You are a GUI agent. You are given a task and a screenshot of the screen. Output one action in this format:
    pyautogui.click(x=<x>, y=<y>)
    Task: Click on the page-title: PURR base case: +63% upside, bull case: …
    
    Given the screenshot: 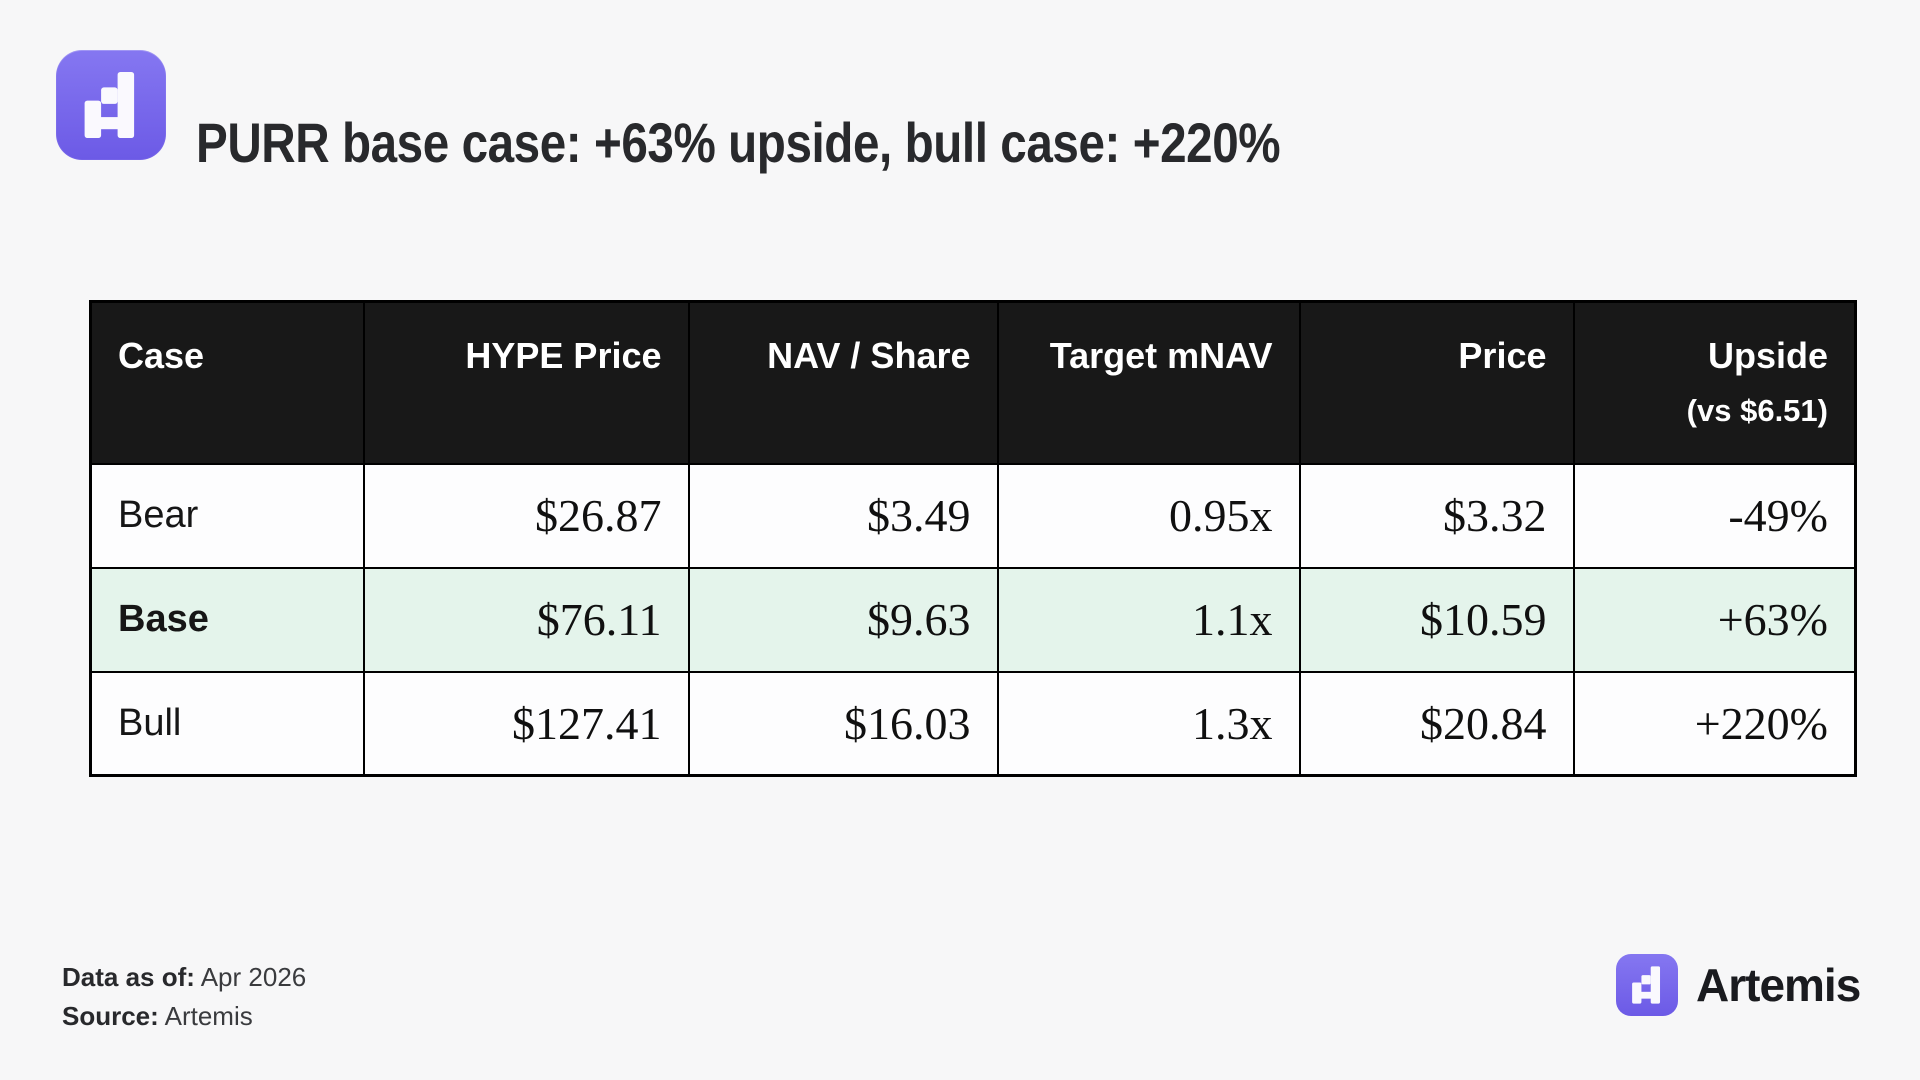 What is the action you would take?
    pyautogui.click(x=738, y=142)
    